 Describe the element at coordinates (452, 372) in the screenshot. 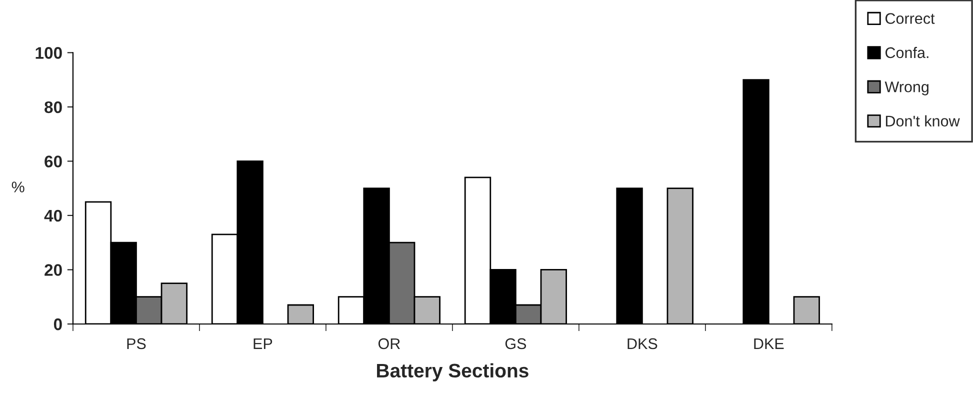

I see `x-axis-title: Battery Sections` at that location.